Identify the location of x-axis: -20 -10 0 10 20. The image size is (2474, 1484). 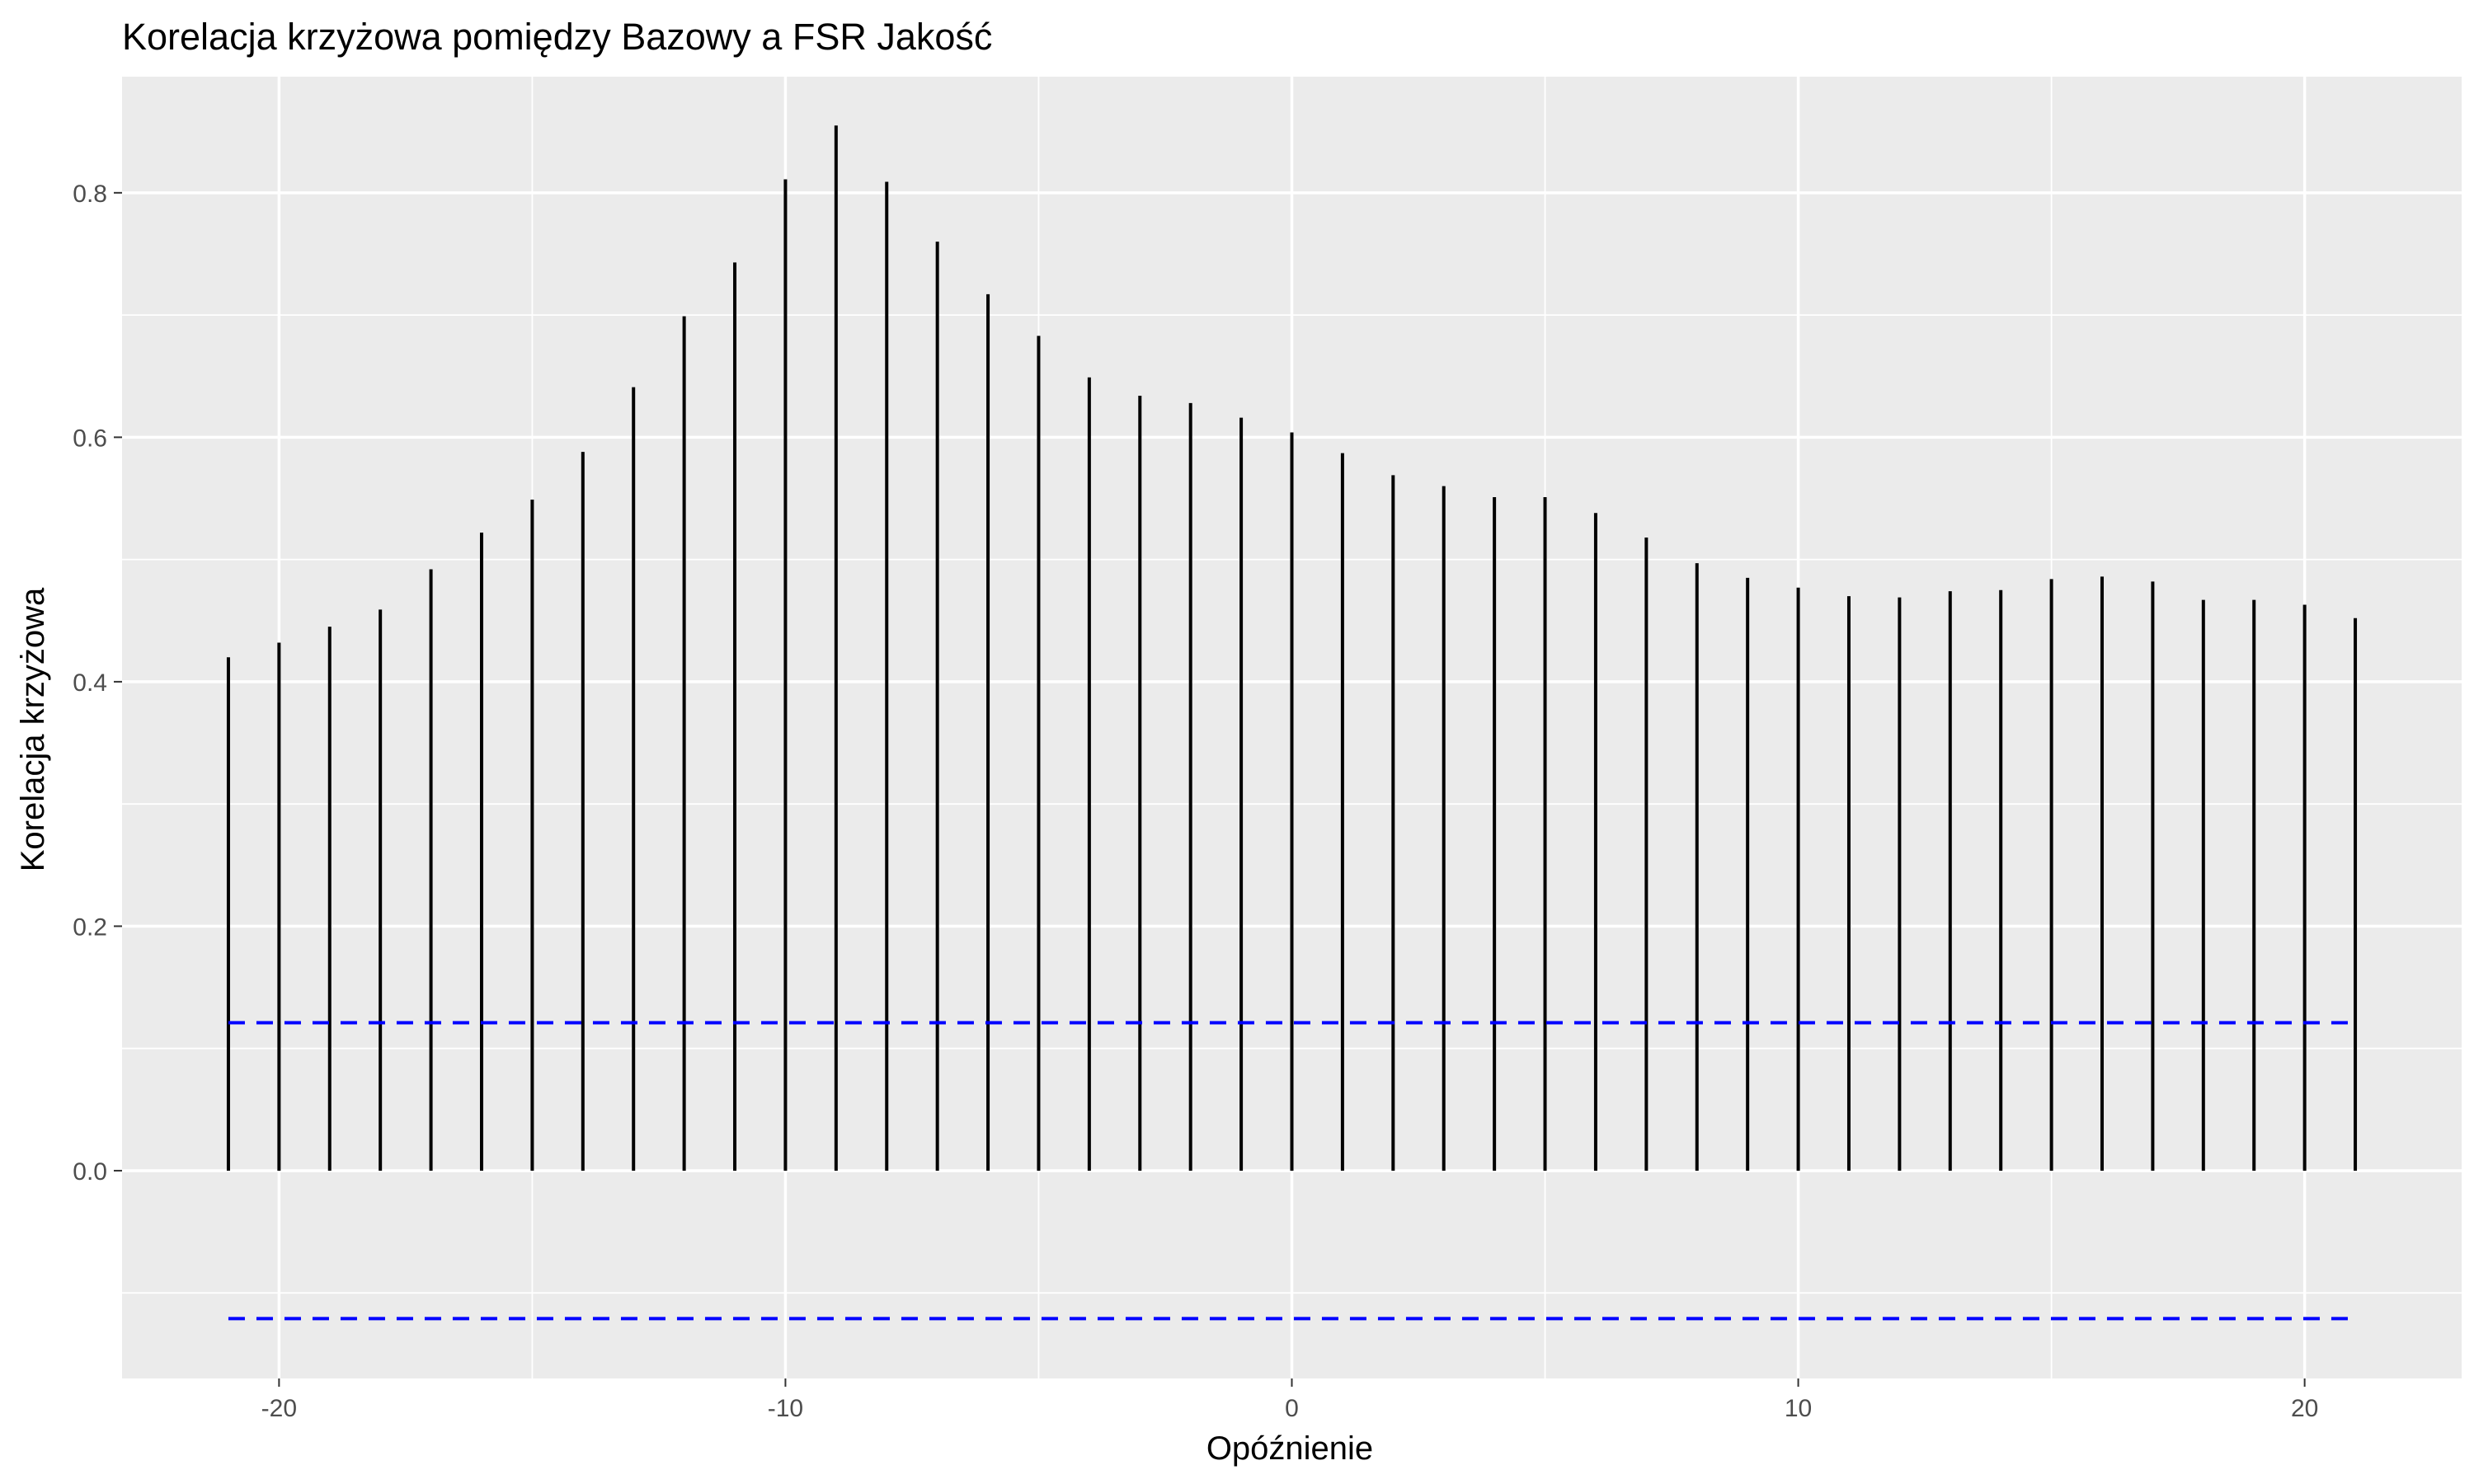
(1289, 1400).